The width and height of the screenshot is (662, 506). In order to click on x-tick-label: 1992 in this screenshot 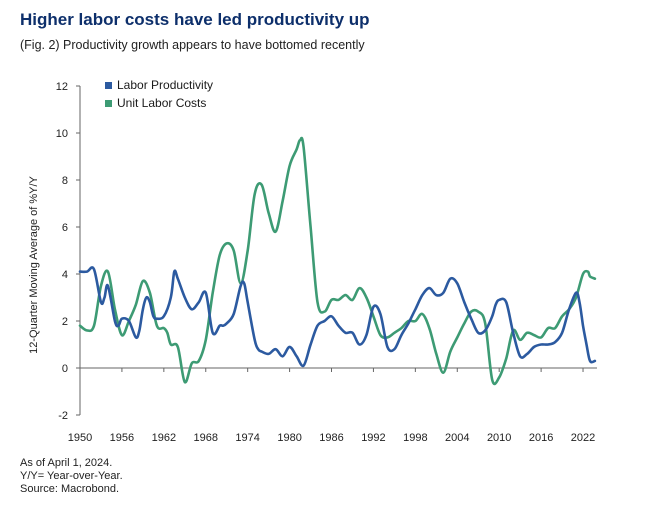, I will do `click(373, 438)`.